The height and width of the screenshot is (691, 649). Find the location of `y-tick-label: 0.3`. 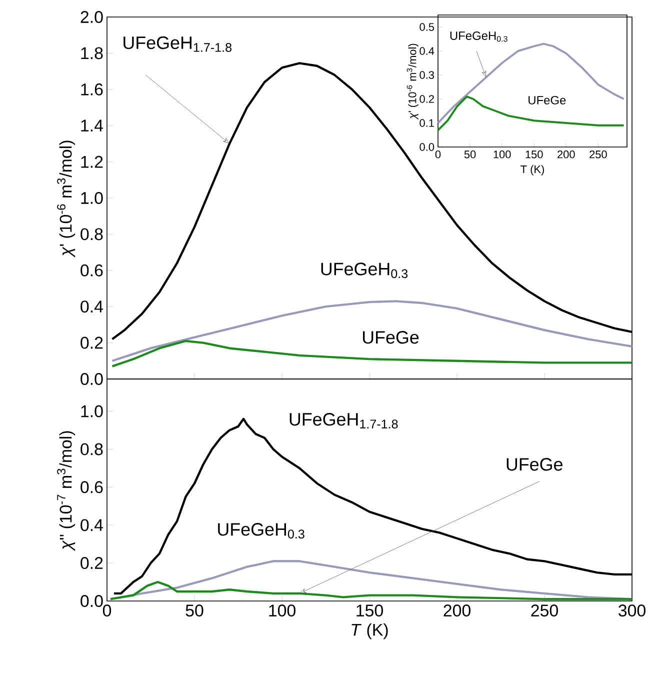

y-tick-label: 0.3 is located at coordinates (427, 75).